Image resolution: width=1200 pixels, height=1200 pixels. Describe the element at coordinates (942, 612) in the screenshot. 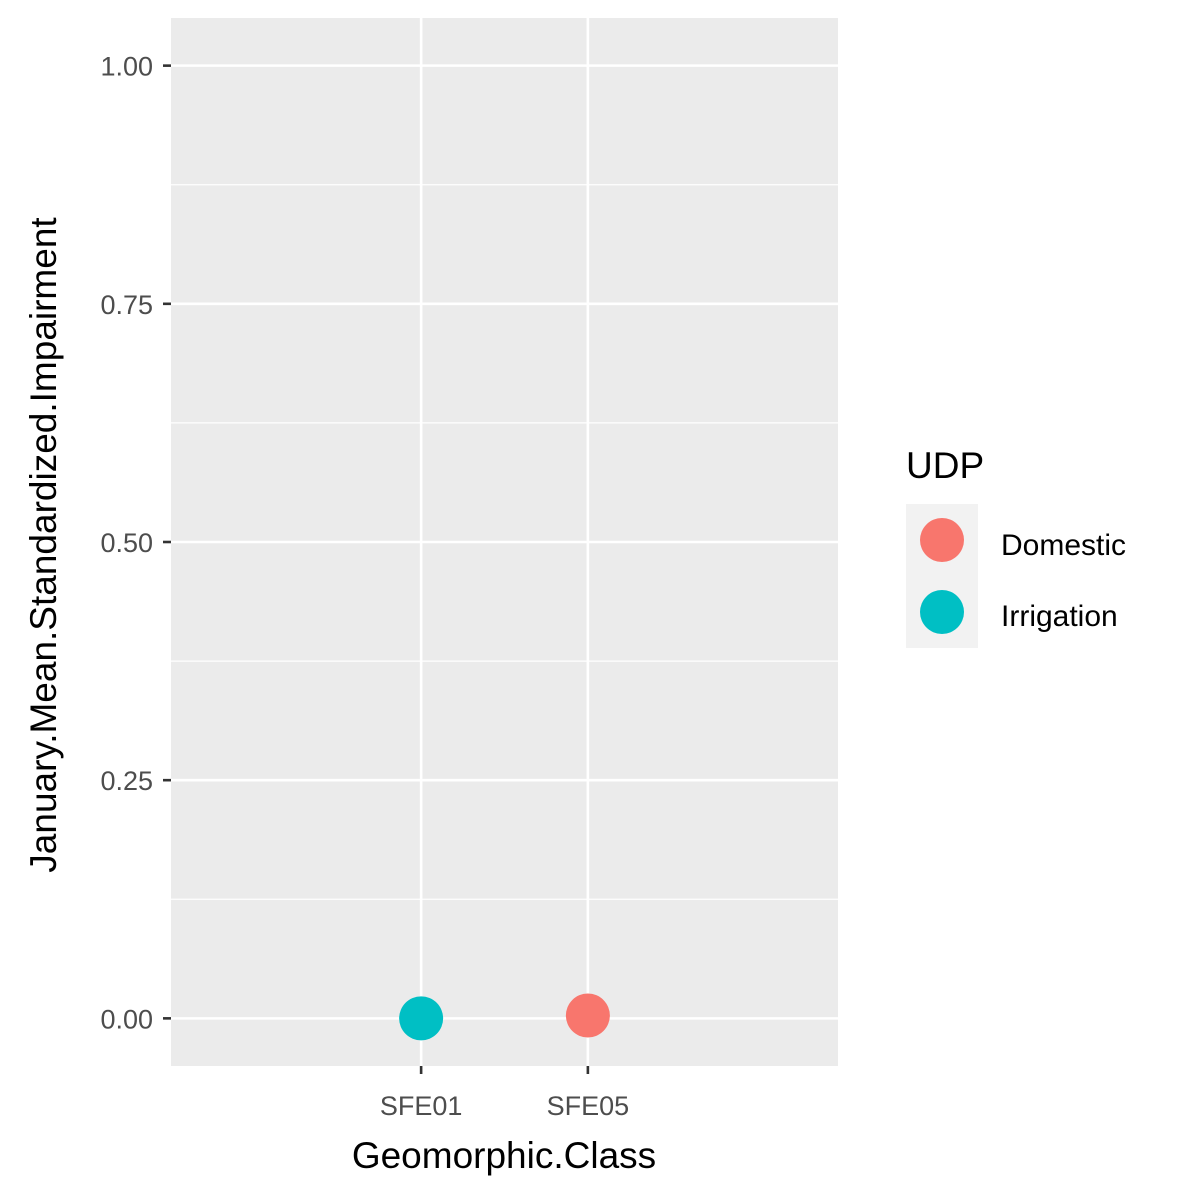

I see `legend-key-irrigation` at that location.